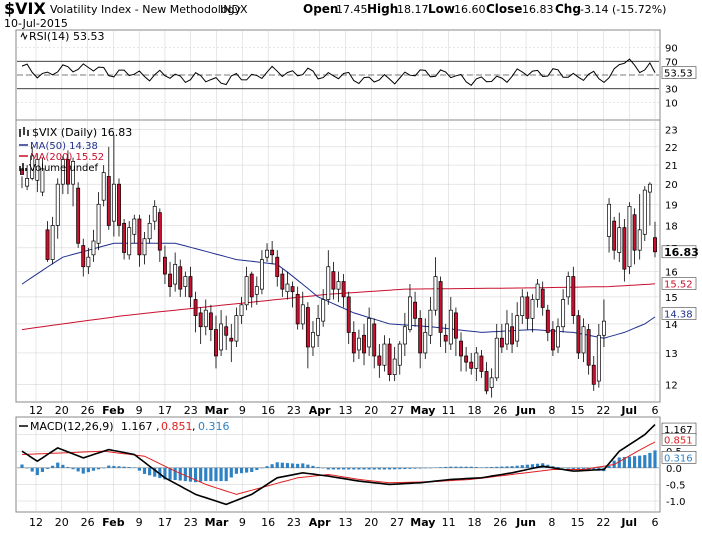  Describe the element at coordinates (113, 522) in the screenshot. I see `x-tick-label-bottom: Feb` at that location.